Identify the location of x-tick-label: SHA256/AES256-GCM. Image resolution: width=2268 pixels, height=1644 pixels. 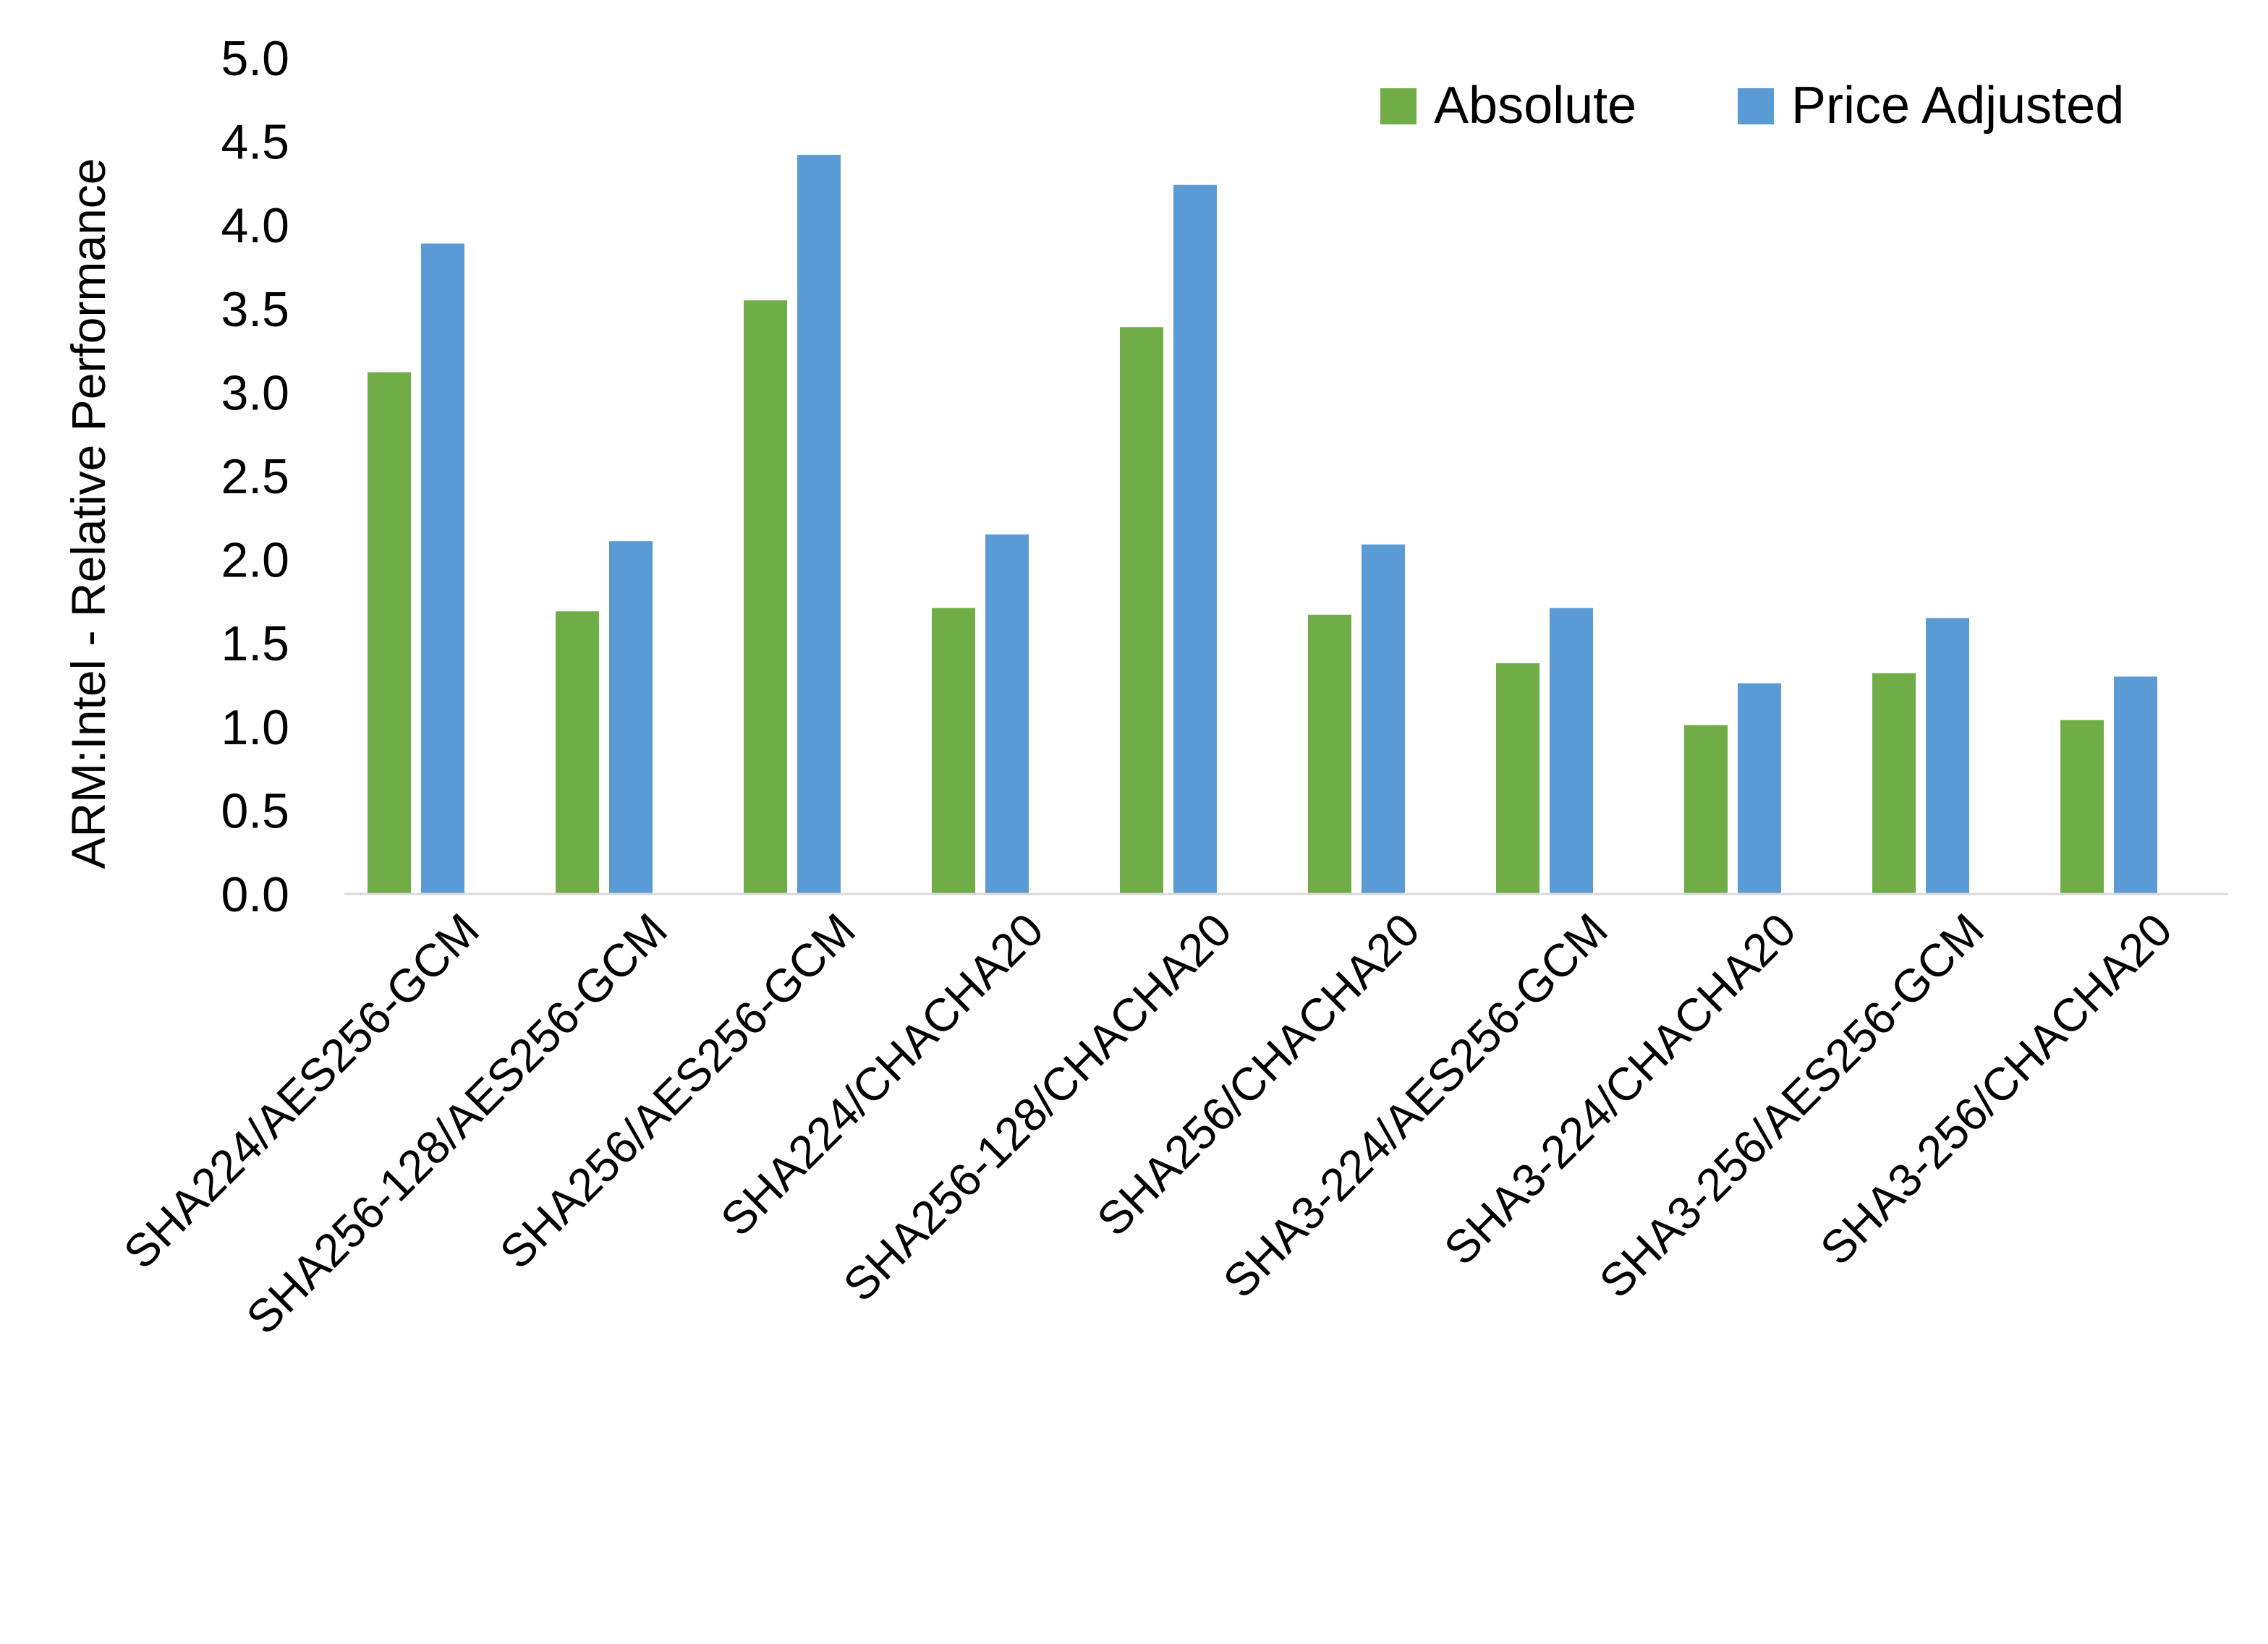
(677, 1091).